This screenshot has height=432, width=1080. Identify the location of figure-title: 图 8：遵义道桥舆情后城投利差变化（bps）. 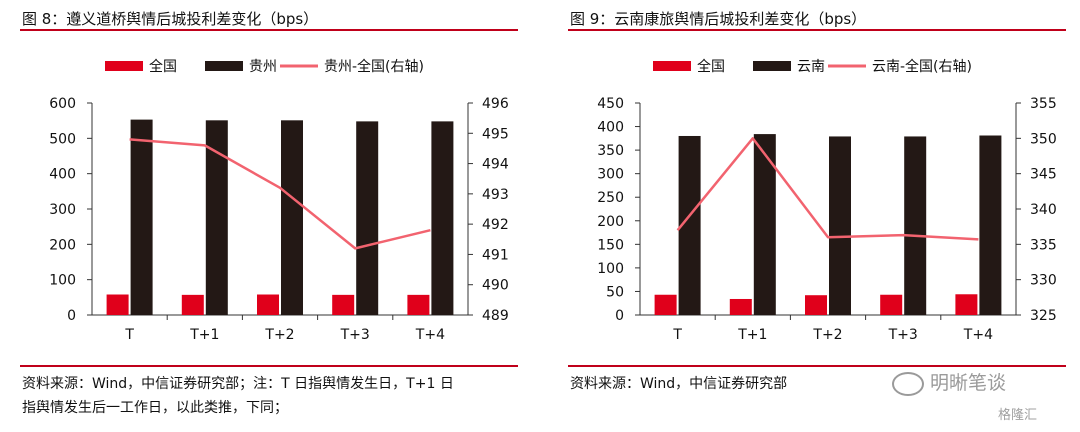
(170, 19).